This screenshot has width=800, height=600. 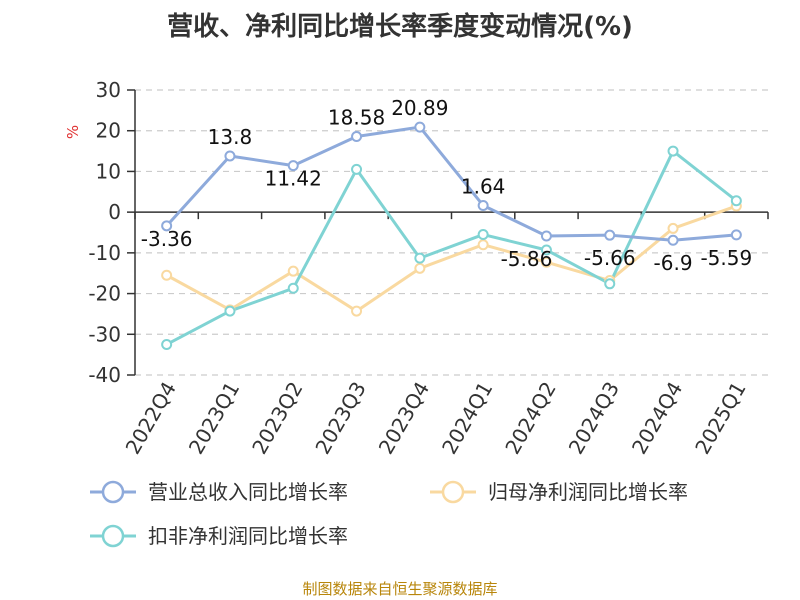 I want to click on legend-item: 营业总收入同比增长率, so click(x=219, y=492).